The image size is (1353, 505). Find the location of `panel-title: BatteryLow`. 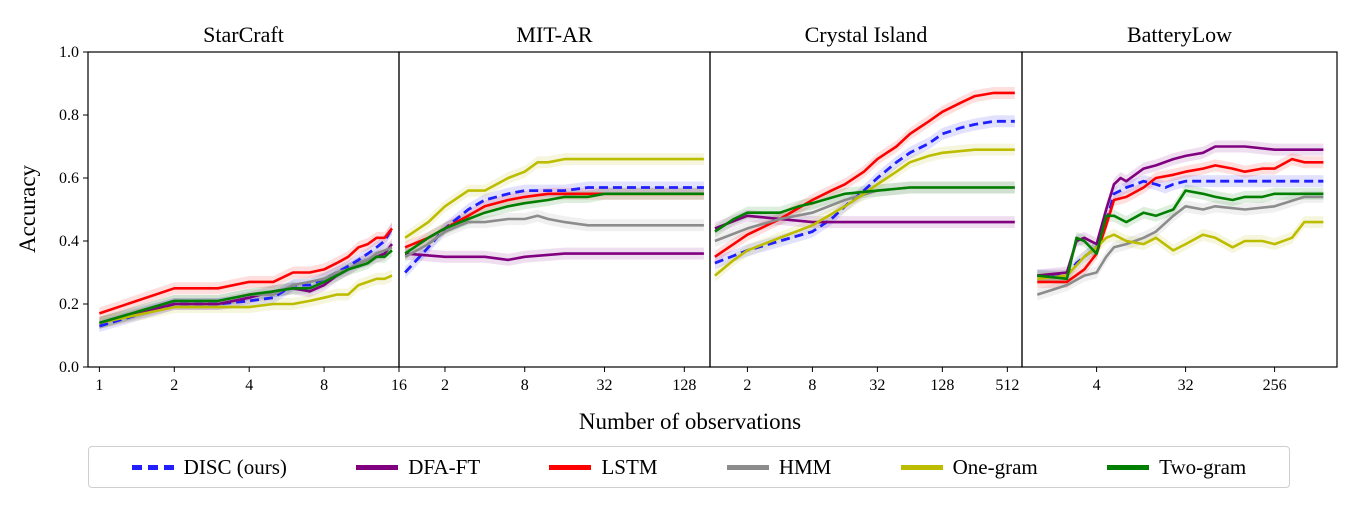

panel-title: BatteryLow is located at coordinates (1179, 34).